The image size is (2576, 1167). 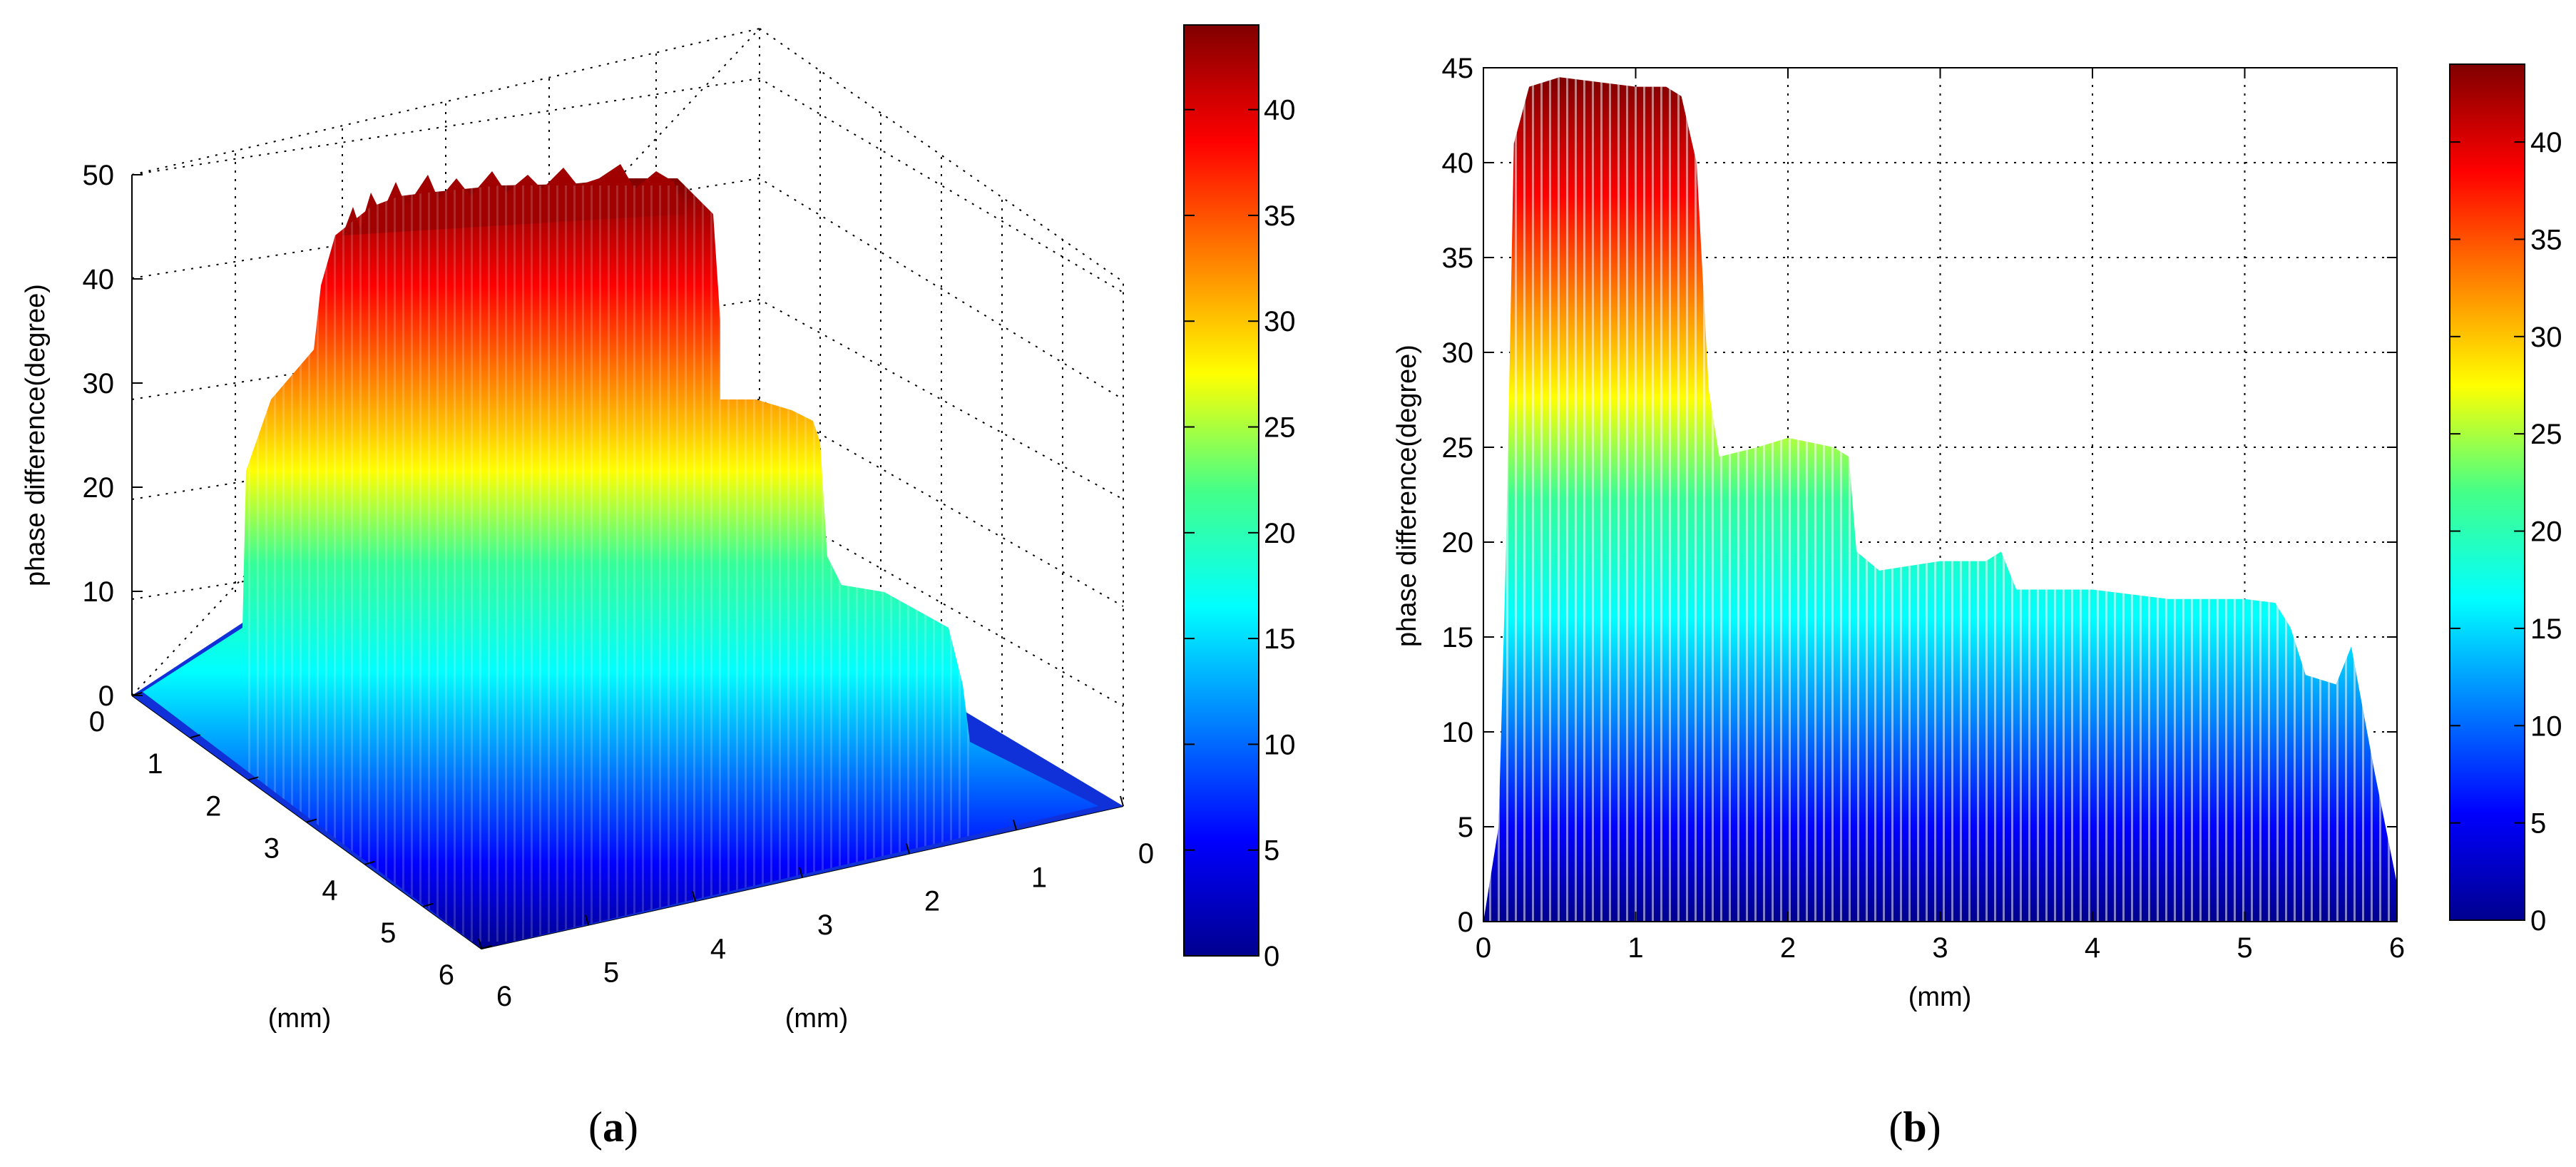 What do you see at coordinates (2244, 948) in the screenshot?
I see `panel-b-x-tick: 5` at bounding box center [2244, 948].